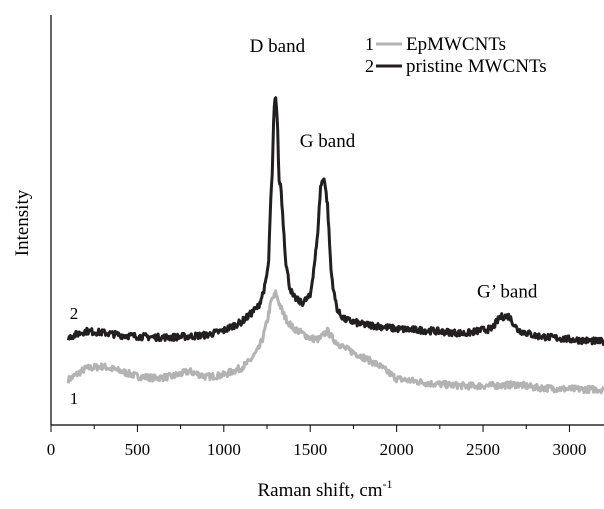 The width and height of the screenshot is (604, 509). Describe the element at coordinates (507, 292) in the screenshot. I see `band-label: G’ band` at that location.